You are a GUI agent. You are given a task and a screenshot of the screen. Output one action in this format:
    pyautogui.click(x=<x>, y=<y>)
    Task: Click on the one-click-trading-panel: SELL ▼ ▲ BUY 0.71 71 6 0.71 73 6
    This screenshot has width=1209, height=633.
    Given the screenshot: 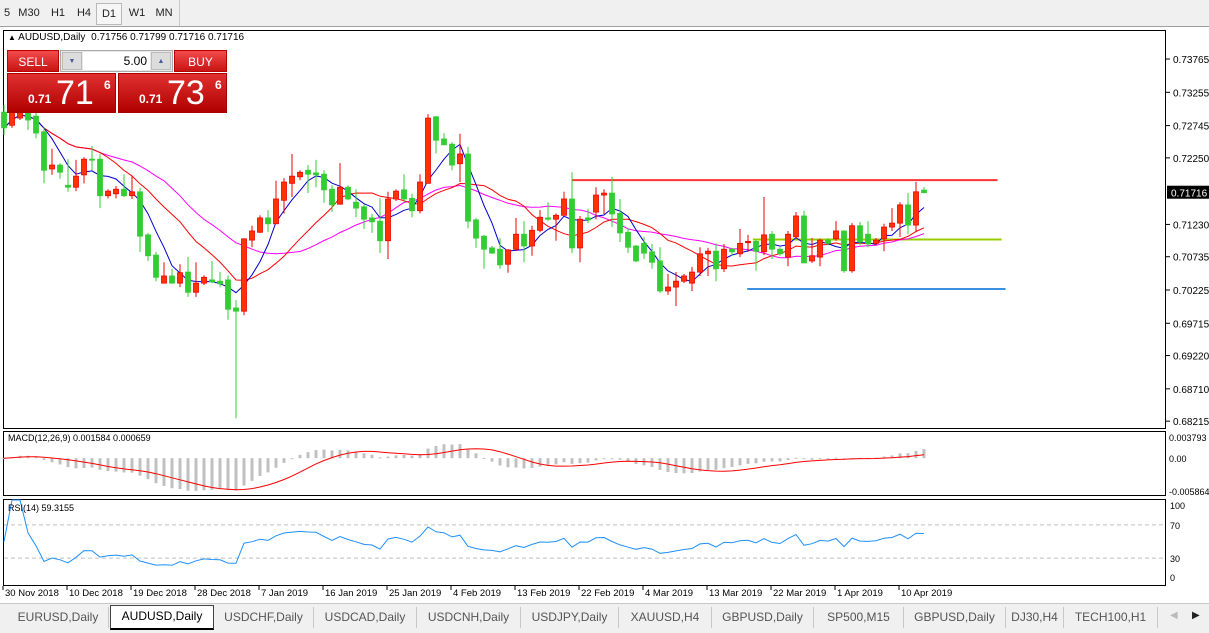 What is the action you would take?
    pyautogui.click(x=117, y=81)
    